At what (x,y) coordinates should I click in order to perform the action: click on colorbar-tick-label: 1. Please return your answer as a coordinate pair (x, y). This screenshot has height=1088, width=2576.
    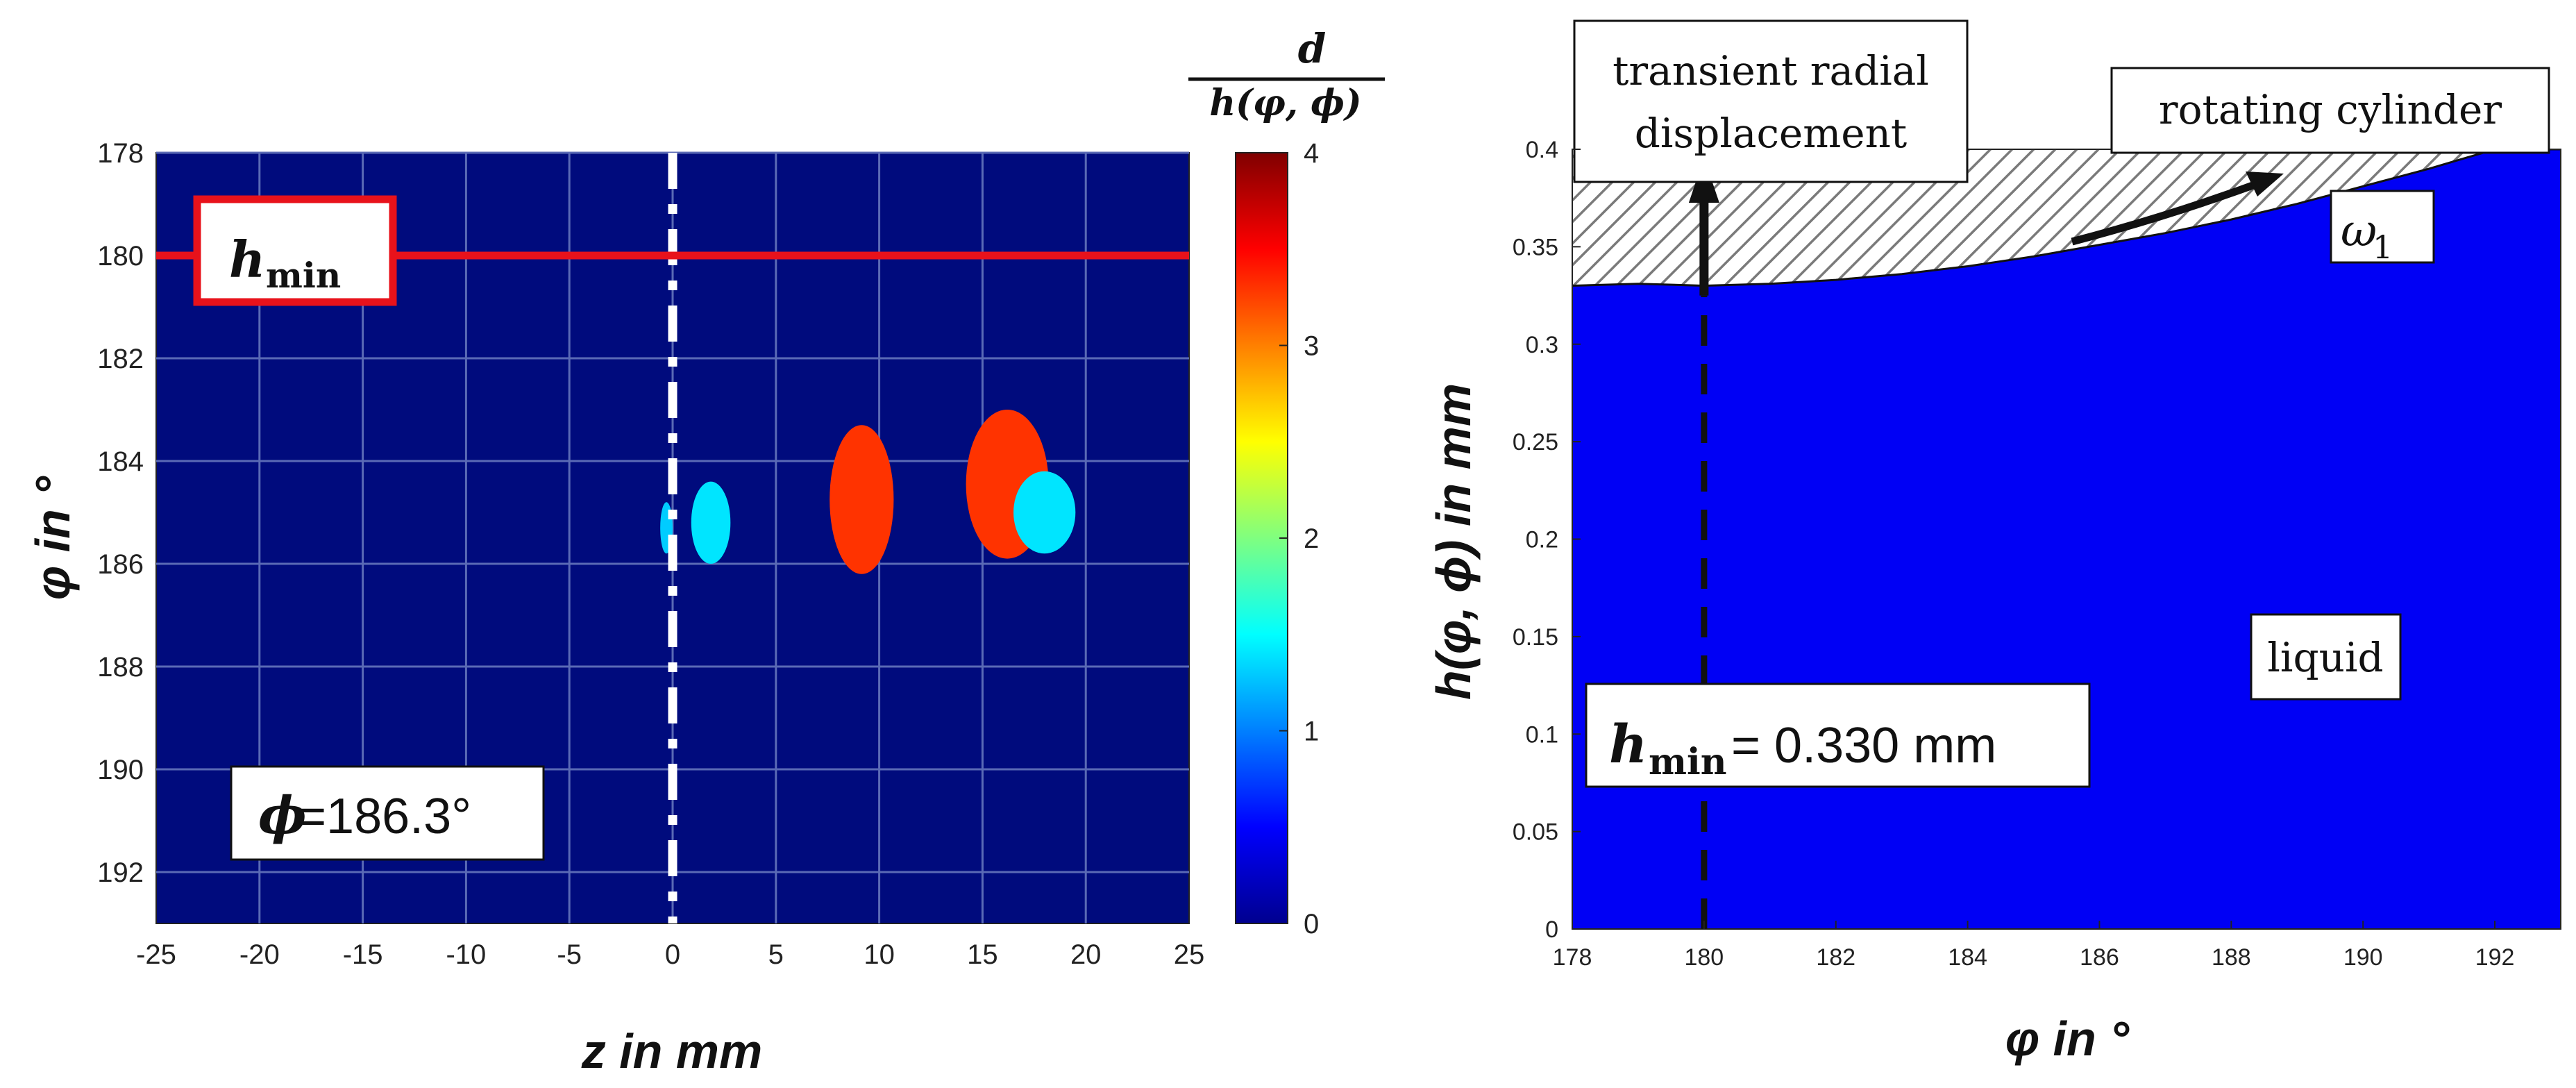
    Looking at the image, I should click on (1311, 732).